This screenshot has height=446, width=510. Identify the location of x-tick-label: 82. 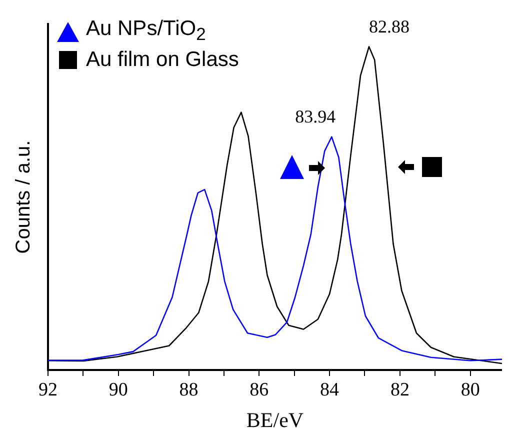
(400, 389).